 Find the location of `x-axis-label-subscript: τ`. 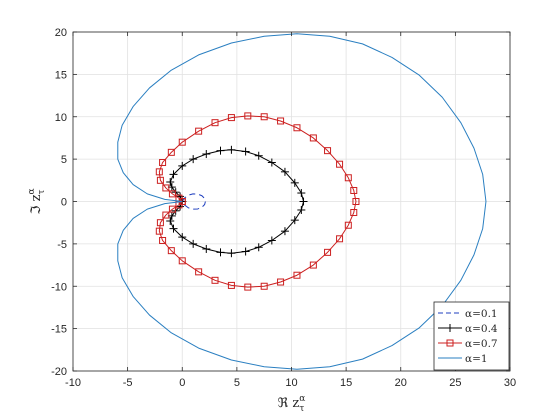

x-axis-label-subscript: τ is located at coordinates (301, 409).